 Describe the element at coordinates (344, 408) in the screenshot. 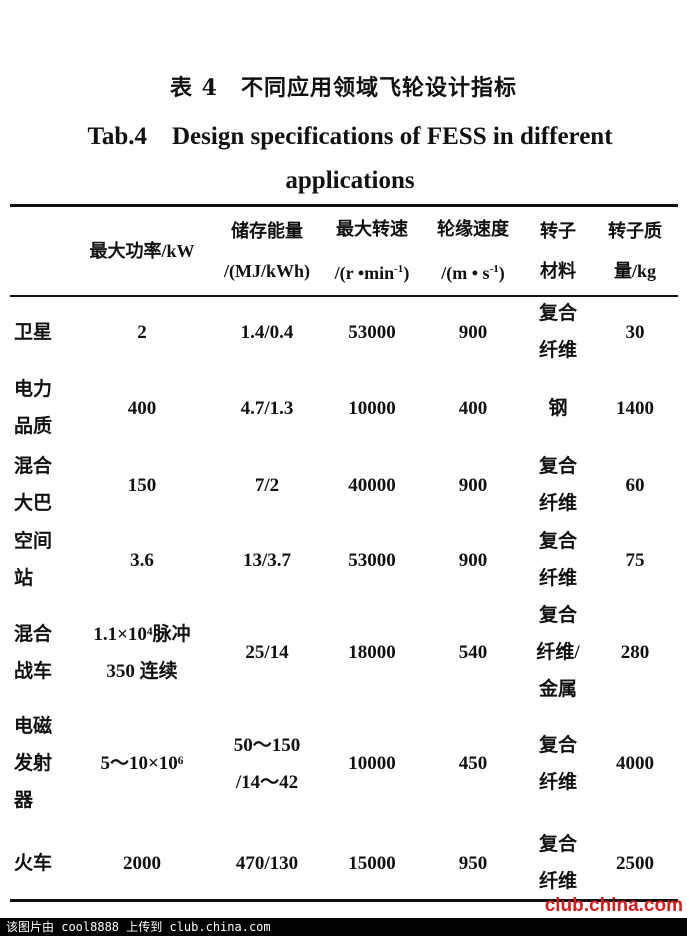

I see `table-row: 电力 品质 400 4.7/1.3 10000 400 钢 1400` at that location.